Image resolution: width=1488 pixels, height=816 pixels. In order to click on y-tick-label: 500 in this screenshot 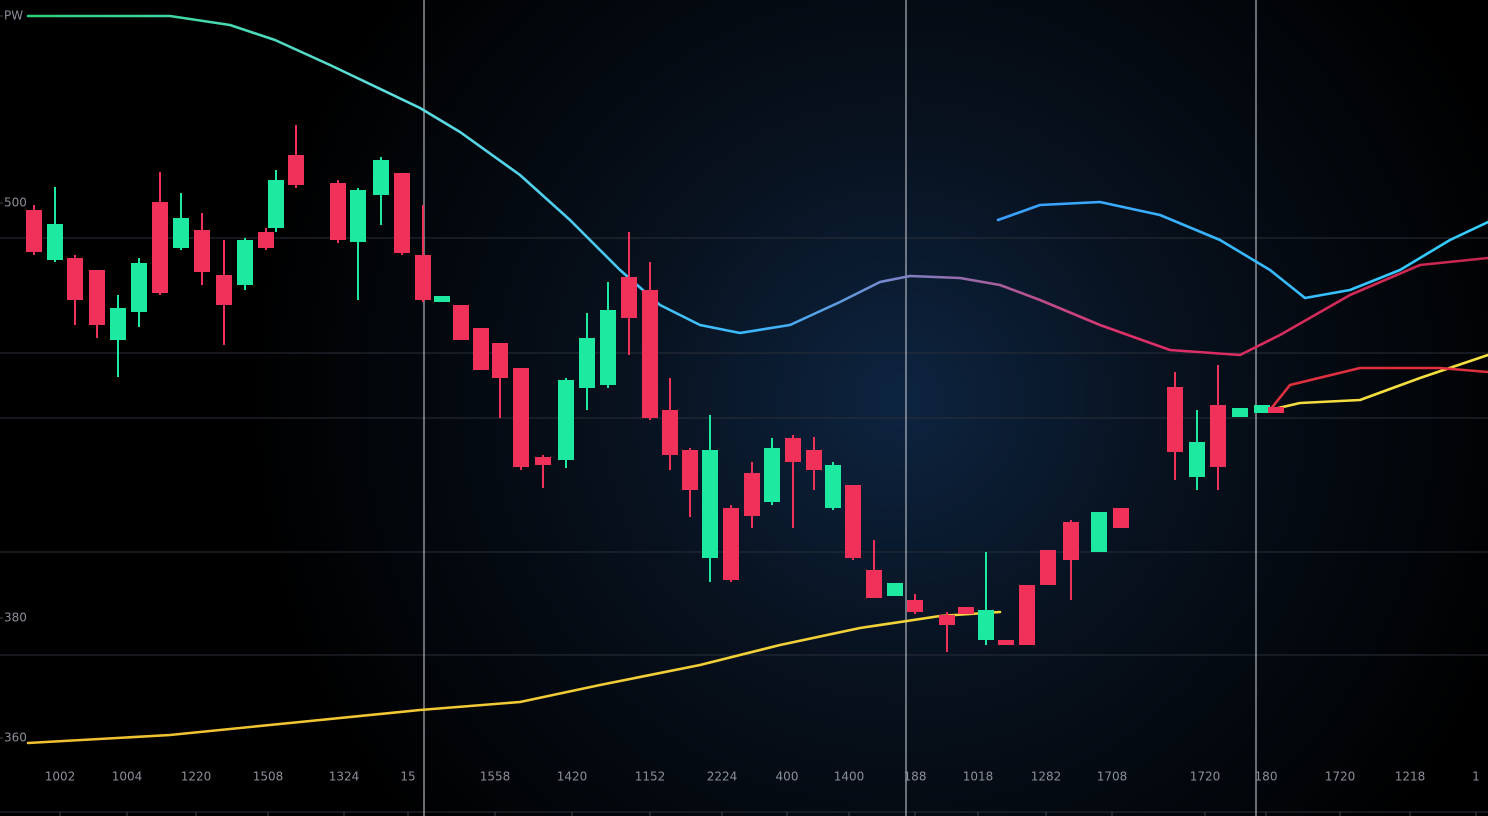, I will do `click(15, 203)`.